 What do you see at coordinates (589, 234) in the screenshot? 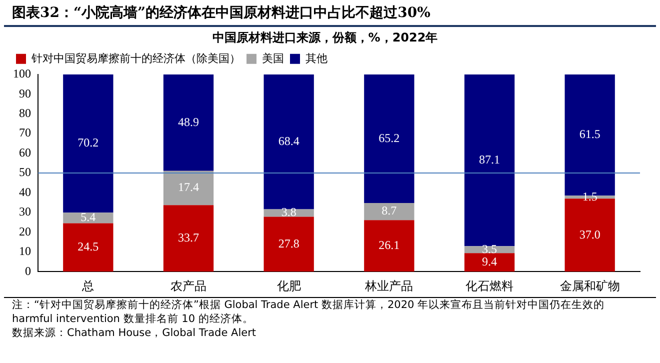
I see `data-label: 37.0` at bounding box center [589, 234].